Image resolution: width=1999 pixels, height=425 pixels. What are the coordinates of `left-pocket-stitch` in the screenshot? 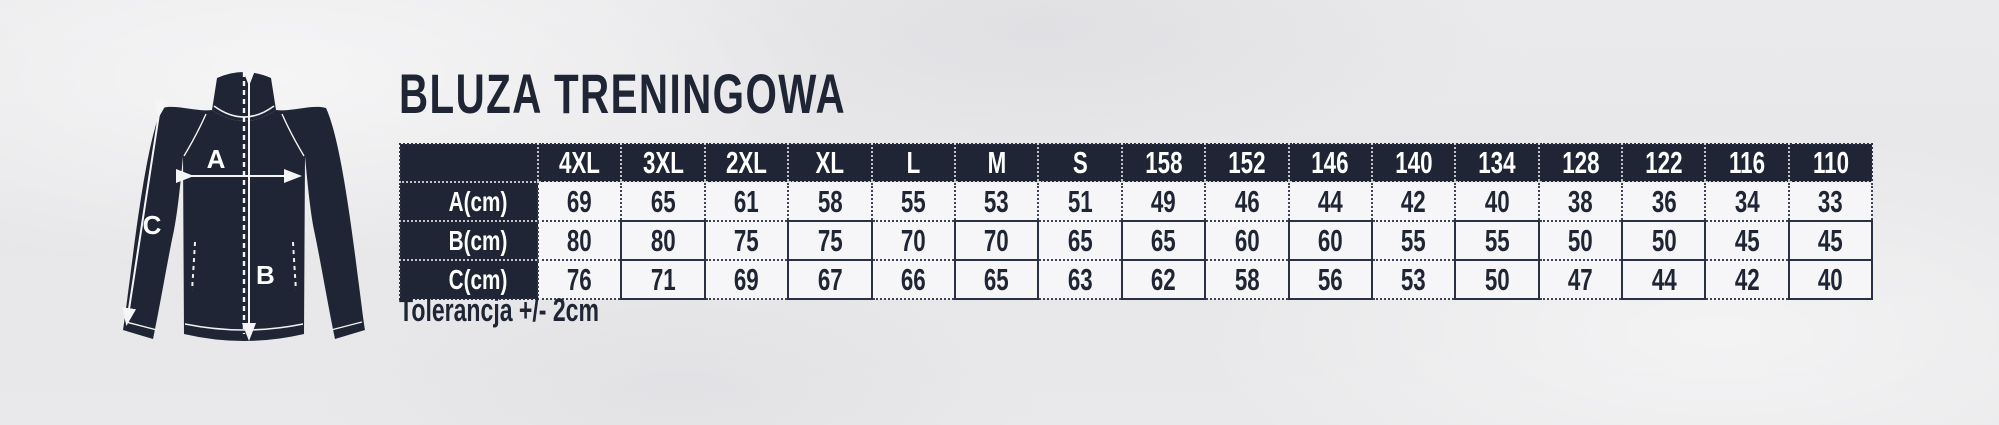 It's located at (193, 266).